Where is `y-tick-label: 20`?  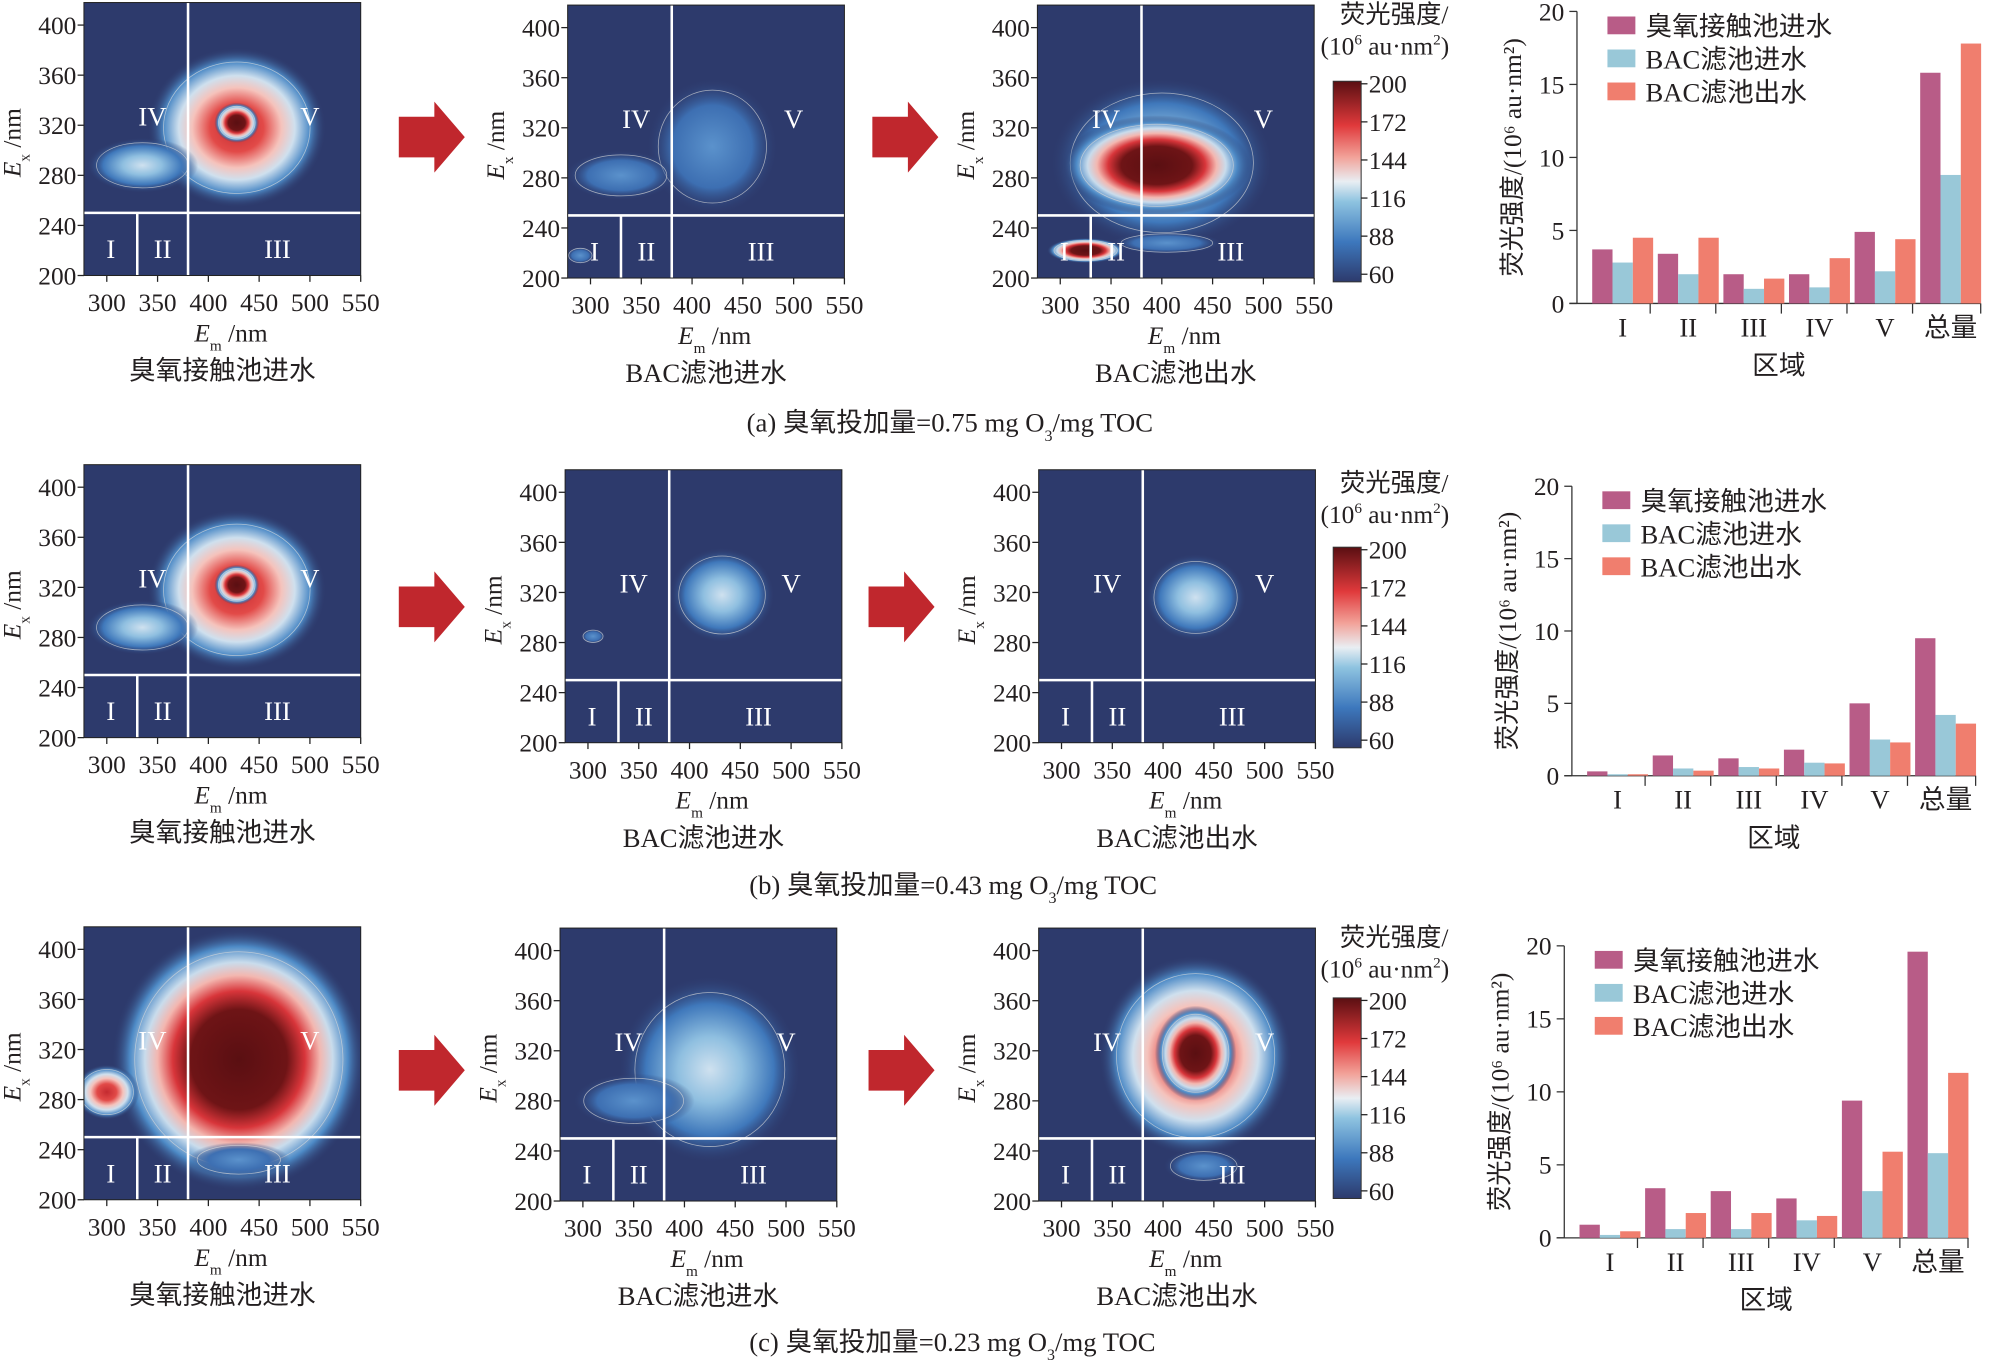
y-tick-label: 20 is located at coordinates (1538, 947).